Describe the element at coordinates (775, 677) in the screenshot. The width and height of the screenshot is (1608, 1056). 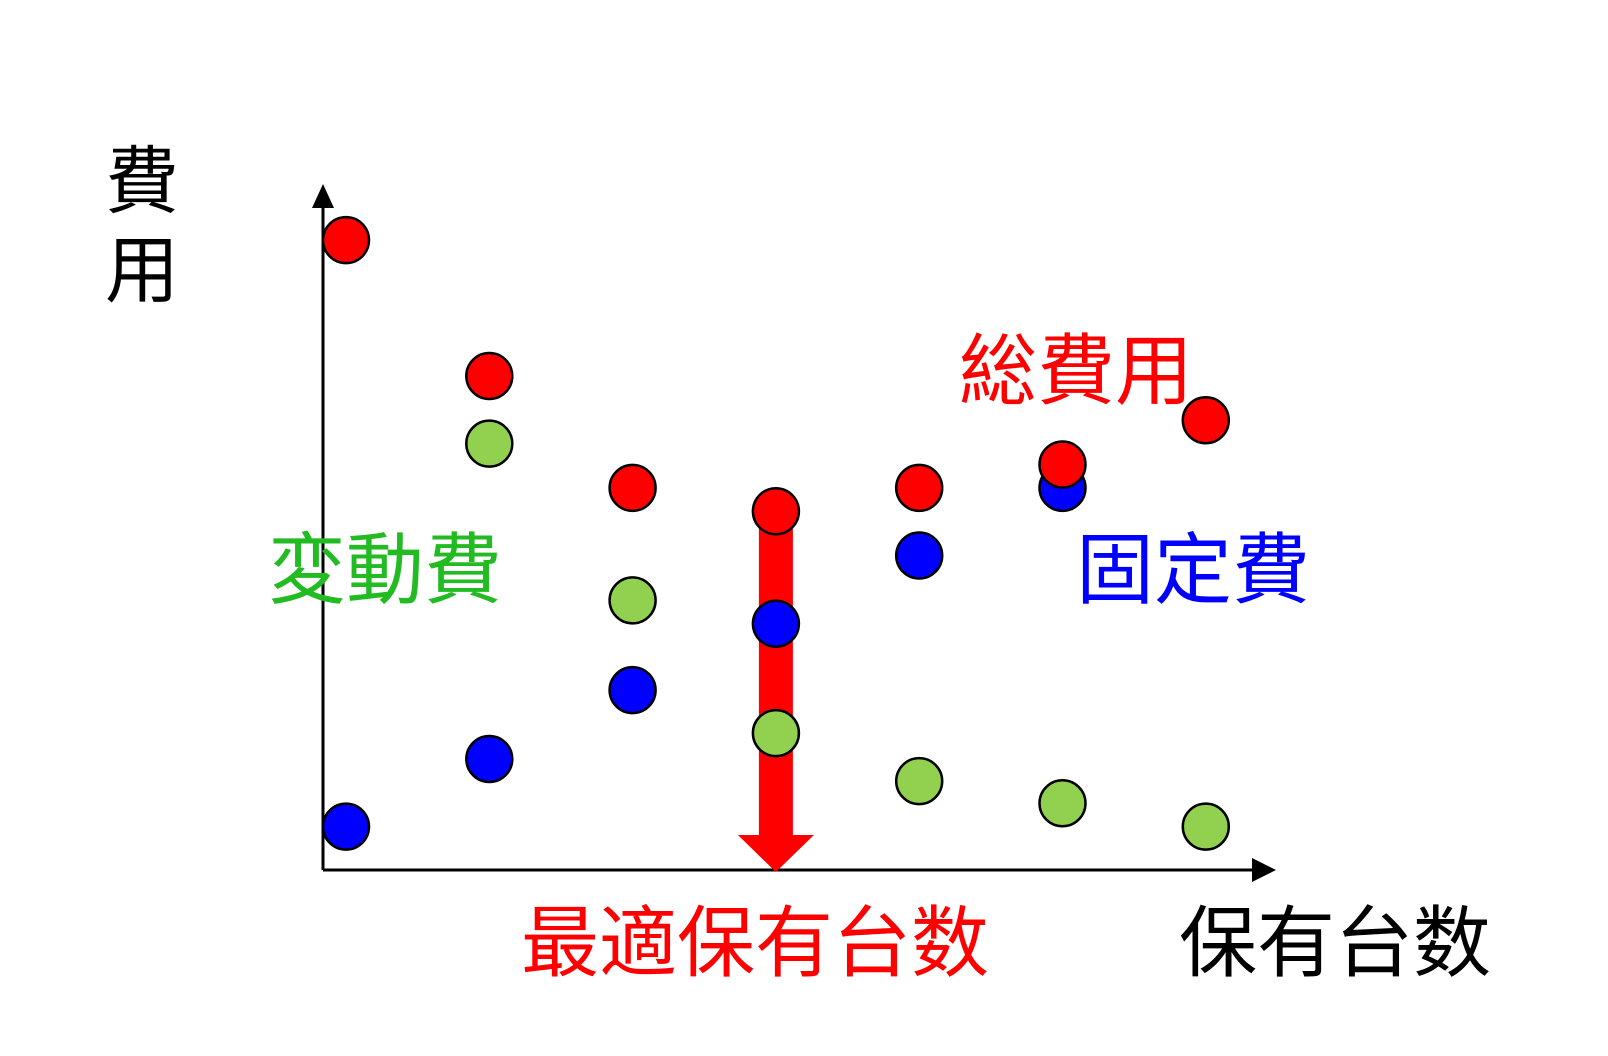
I see `optimal-arrow-shaft` at that location.